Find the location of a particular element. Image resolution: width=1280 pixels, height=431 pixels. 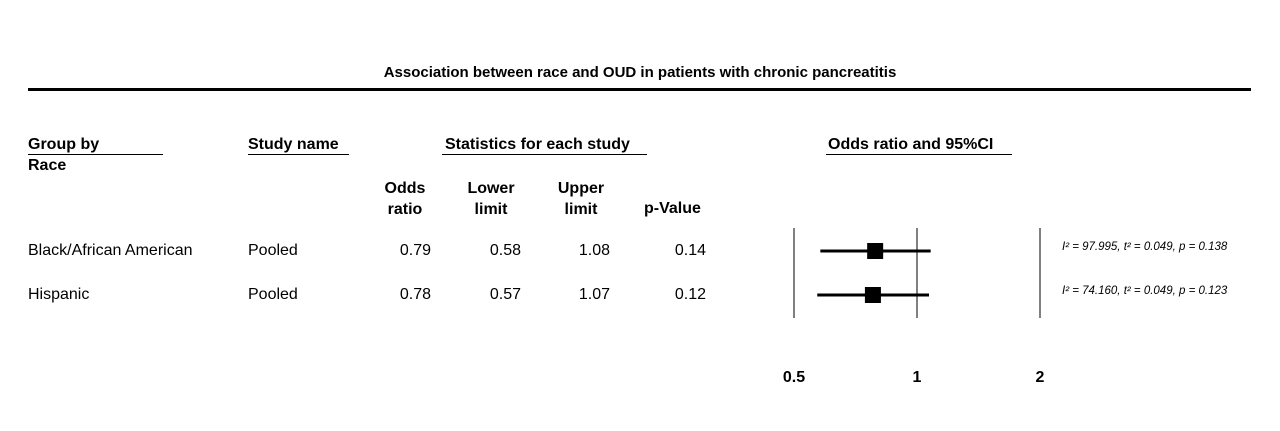

row-p: 0.14 is located at coordinates (690, 250).